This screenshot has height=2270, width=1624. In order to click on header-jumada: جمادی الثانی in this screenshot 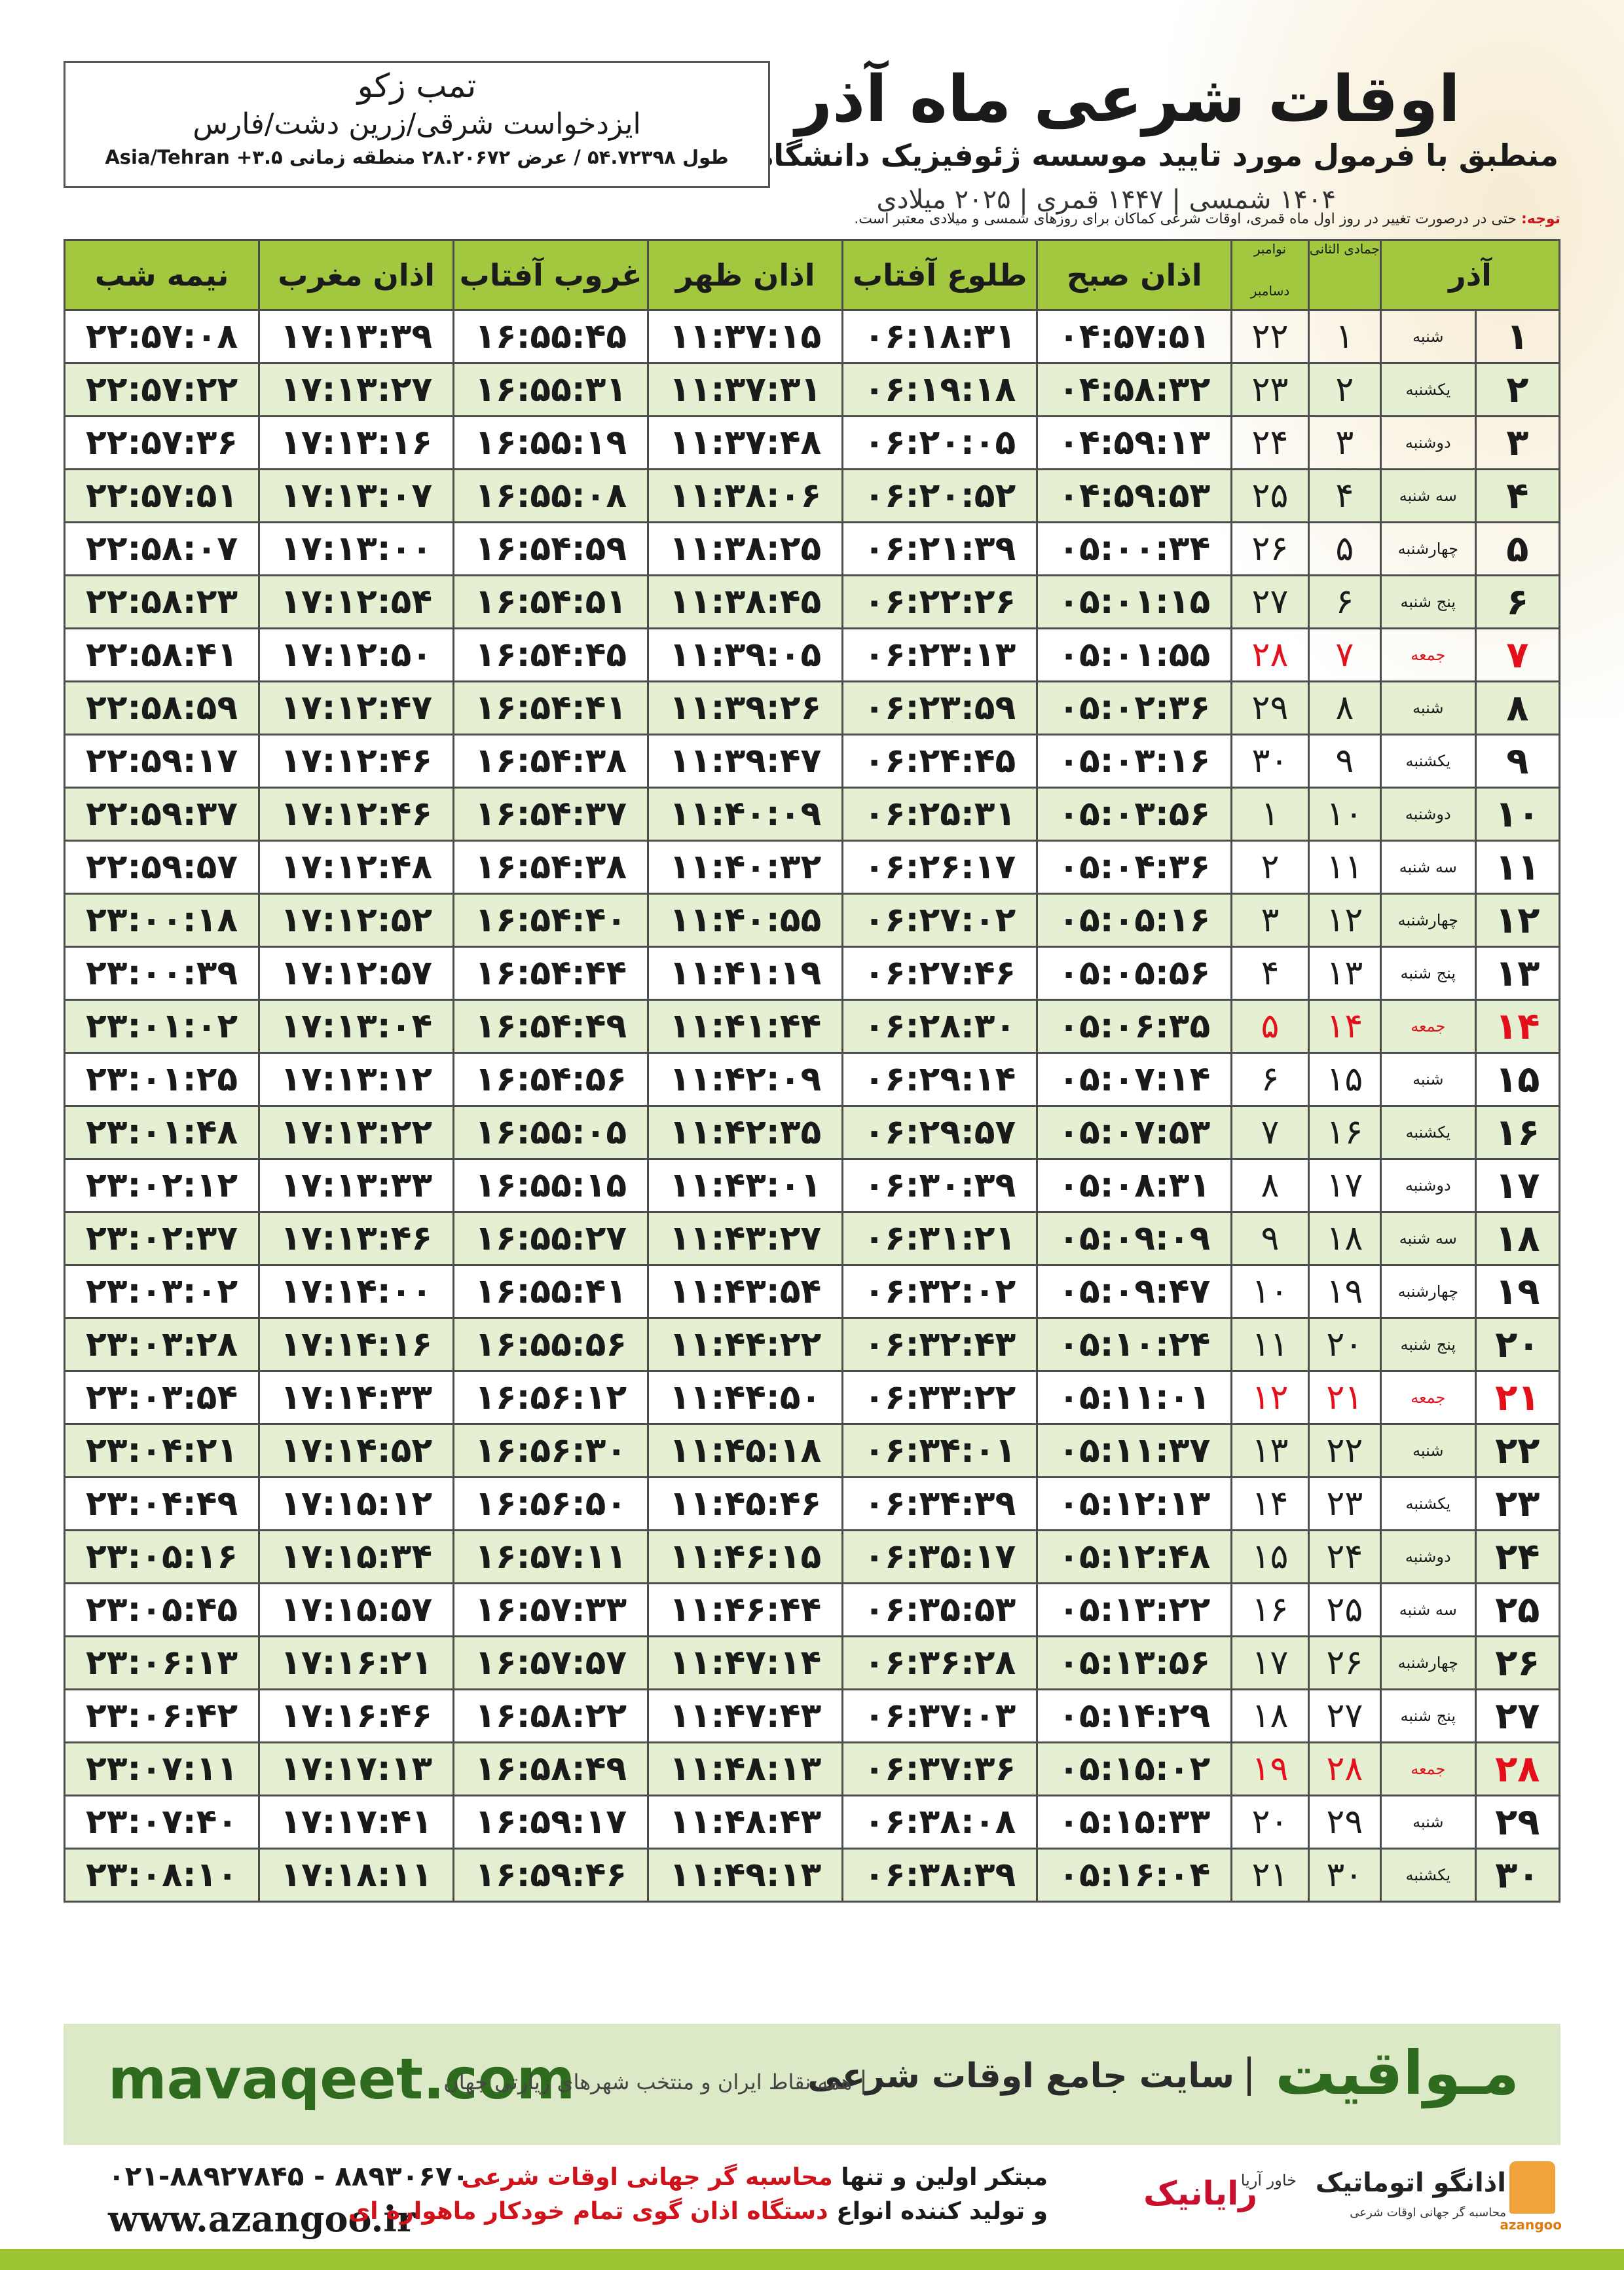, I will do `click(1344, 275)`.